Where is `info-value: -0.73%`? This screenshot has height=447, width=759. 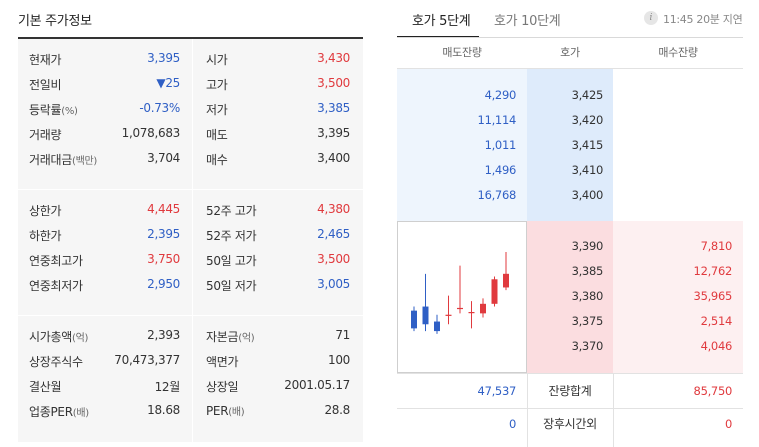
info-value: -0.73% is located at coordinates (159, 108).